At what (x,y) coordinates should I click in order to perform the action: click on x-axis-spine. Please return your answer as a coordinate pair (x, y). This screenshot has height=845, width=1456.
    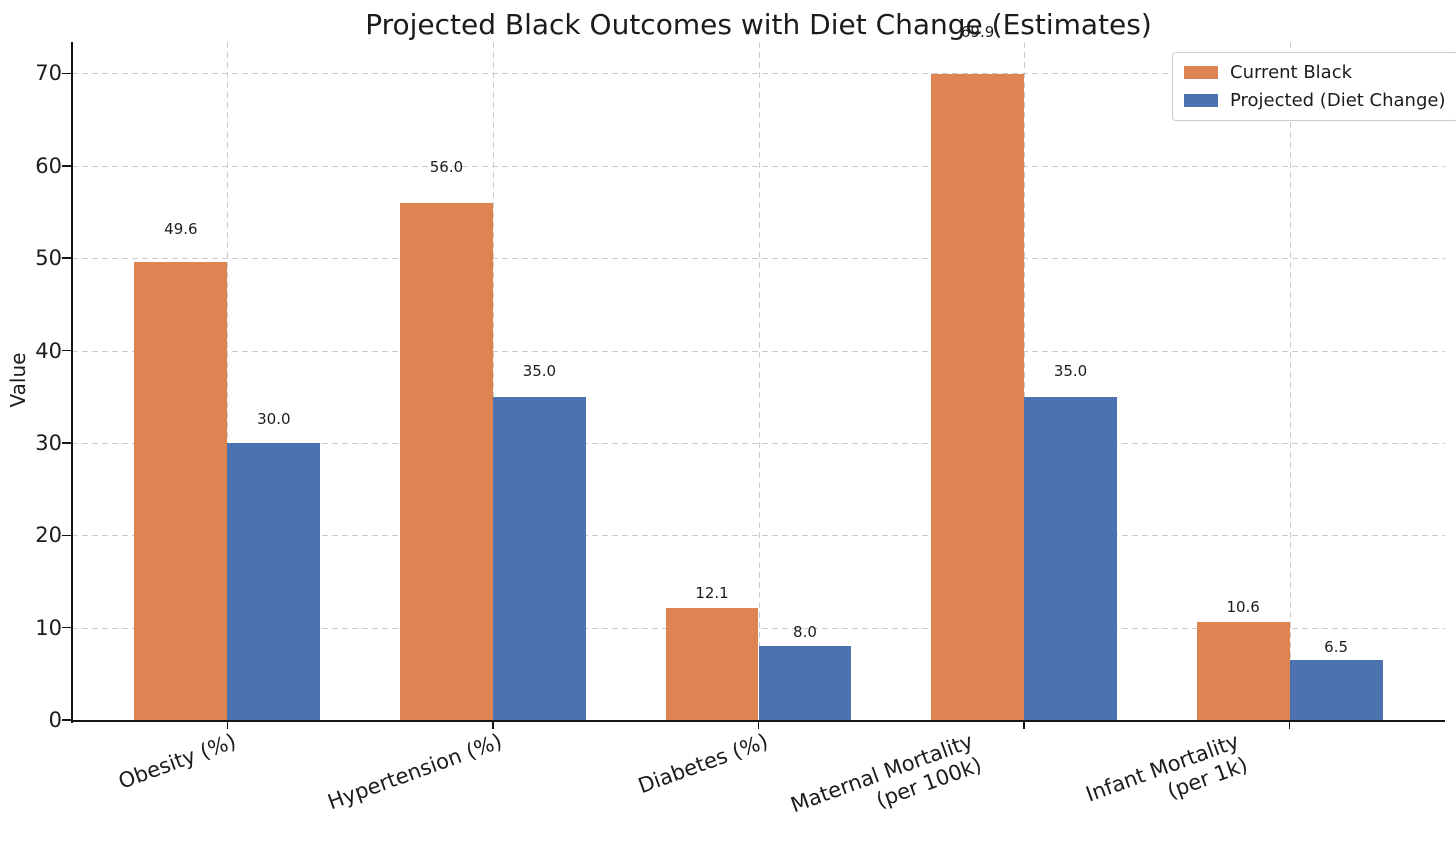
    Looking at the image, I should click on (757, 720).